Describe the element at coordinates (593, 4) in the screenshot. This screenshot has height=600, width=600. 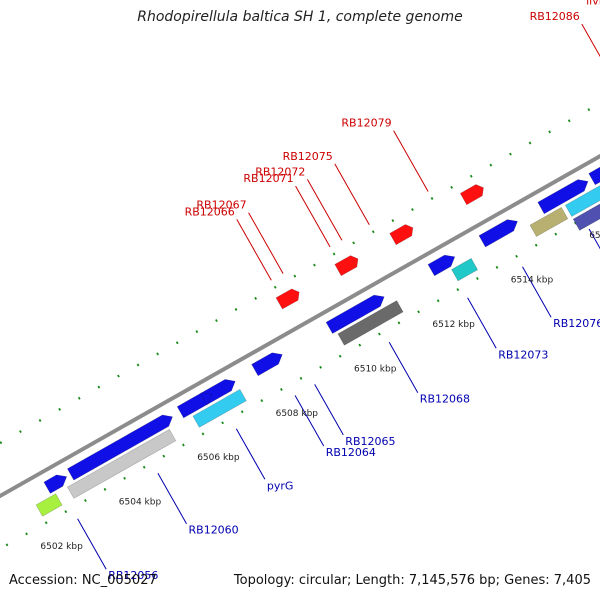
I see `gene-label: ilvD` at that location.